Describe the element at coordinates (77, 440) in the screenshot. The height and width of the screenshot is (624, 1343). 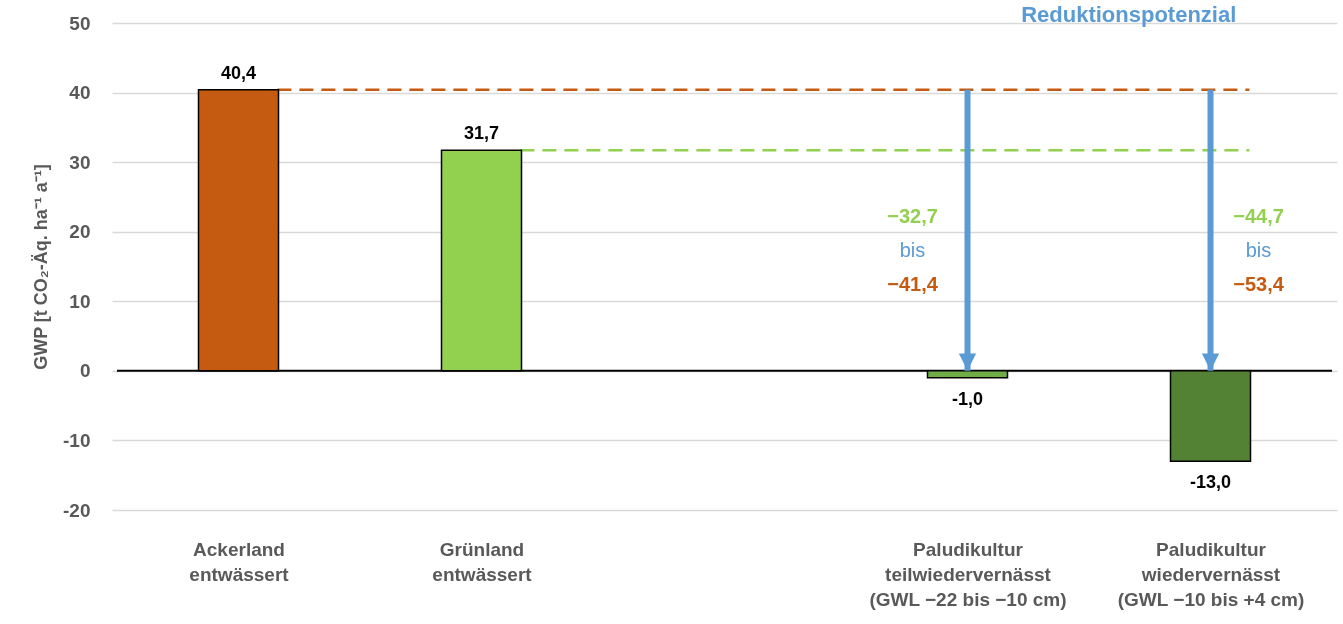
I see `y-tick-label: -10` at that location.